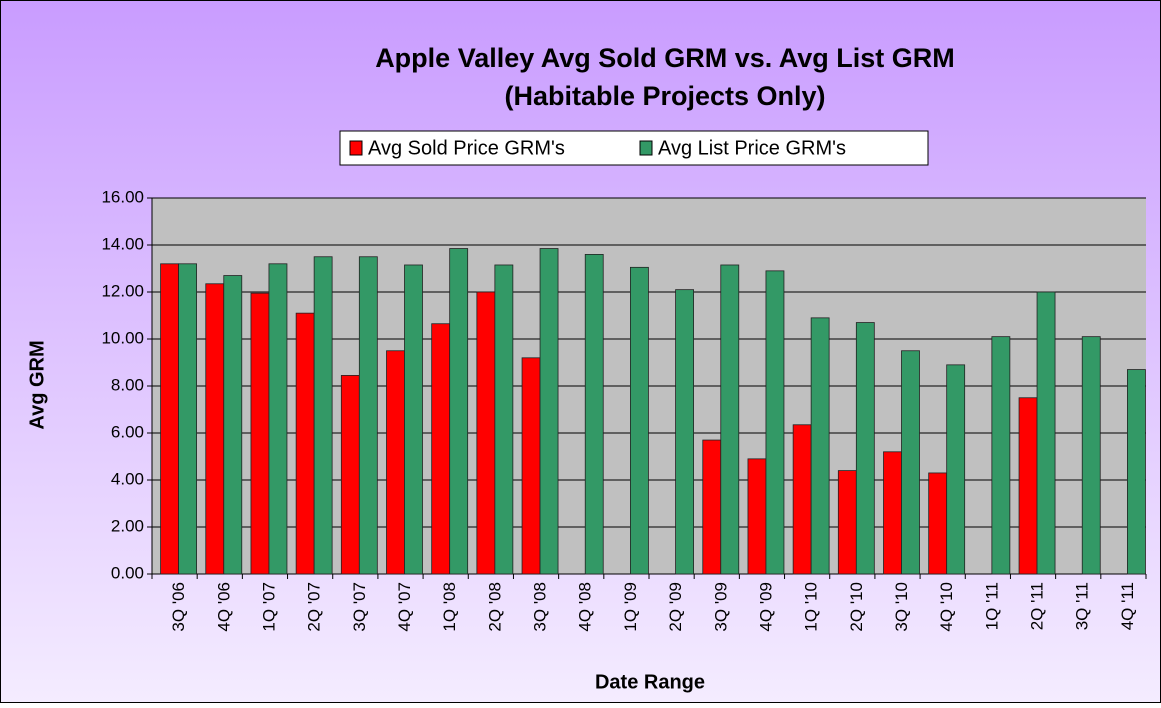 This screenshot has height=708, width=1161. I want to click on legend-label: Avg Sold Price GRM's, so click(466, 148).